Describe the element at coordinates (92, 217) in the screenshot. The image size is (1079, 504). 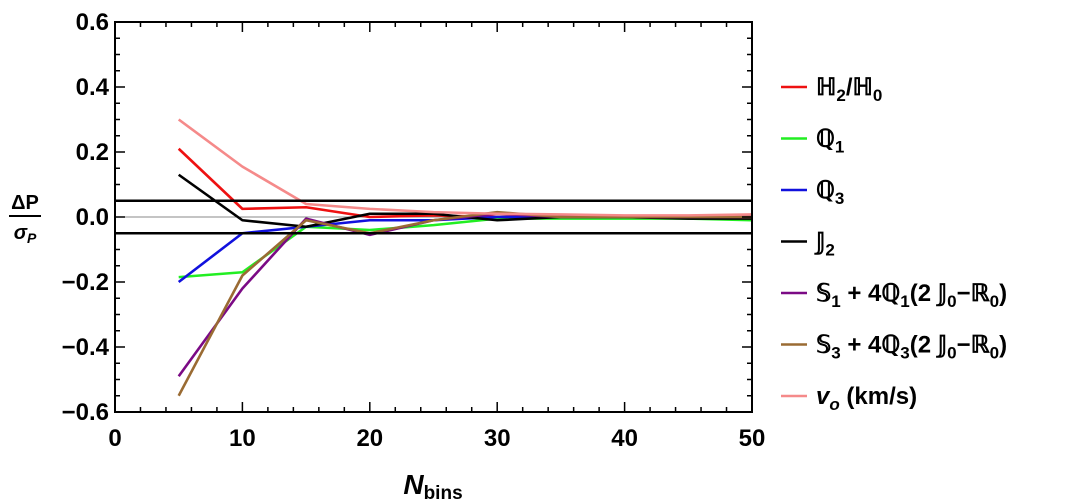
I see `y-tick-label: 0.0` at that location.